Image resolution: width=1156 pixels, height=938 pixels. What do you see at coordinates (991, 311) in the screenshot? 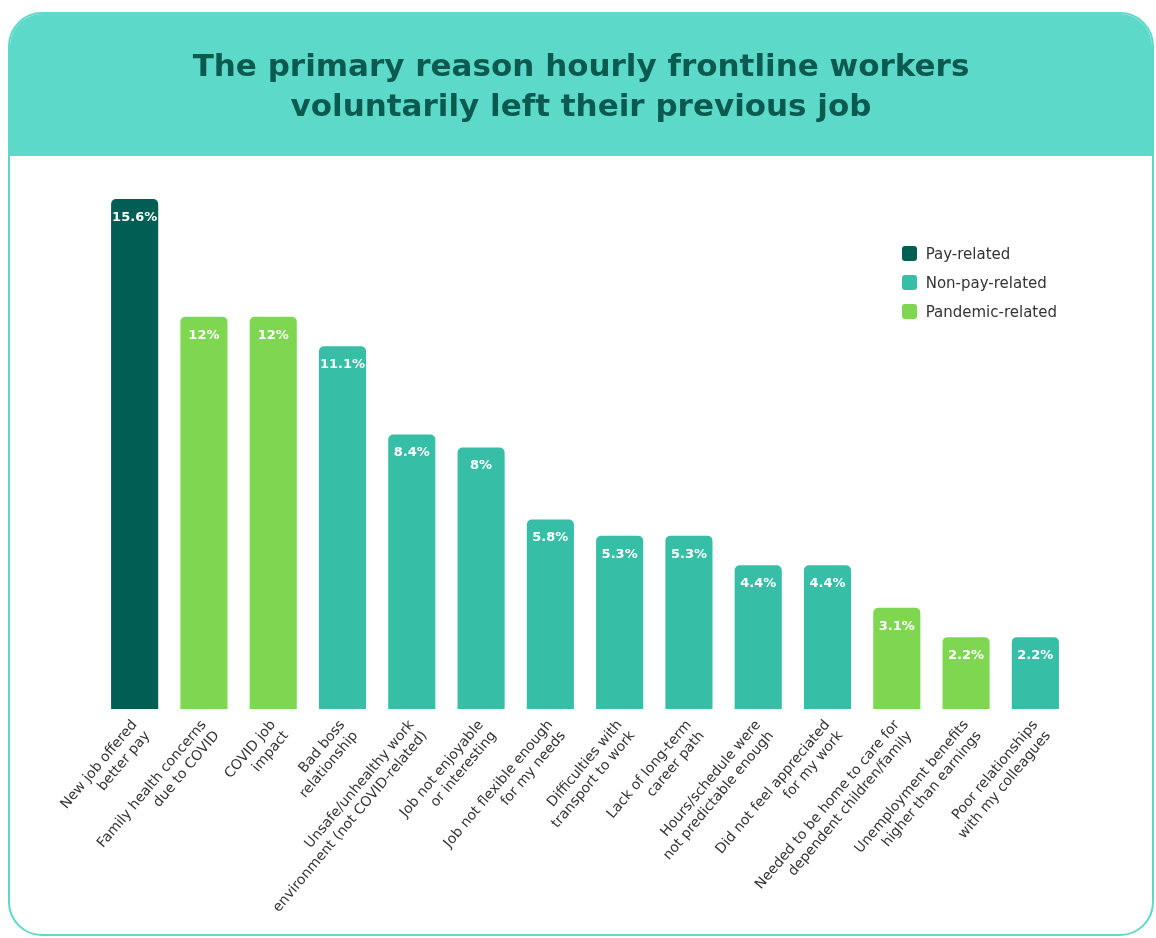
I see `legend-label: Pandemic-related` at bounding box center [991, 311].